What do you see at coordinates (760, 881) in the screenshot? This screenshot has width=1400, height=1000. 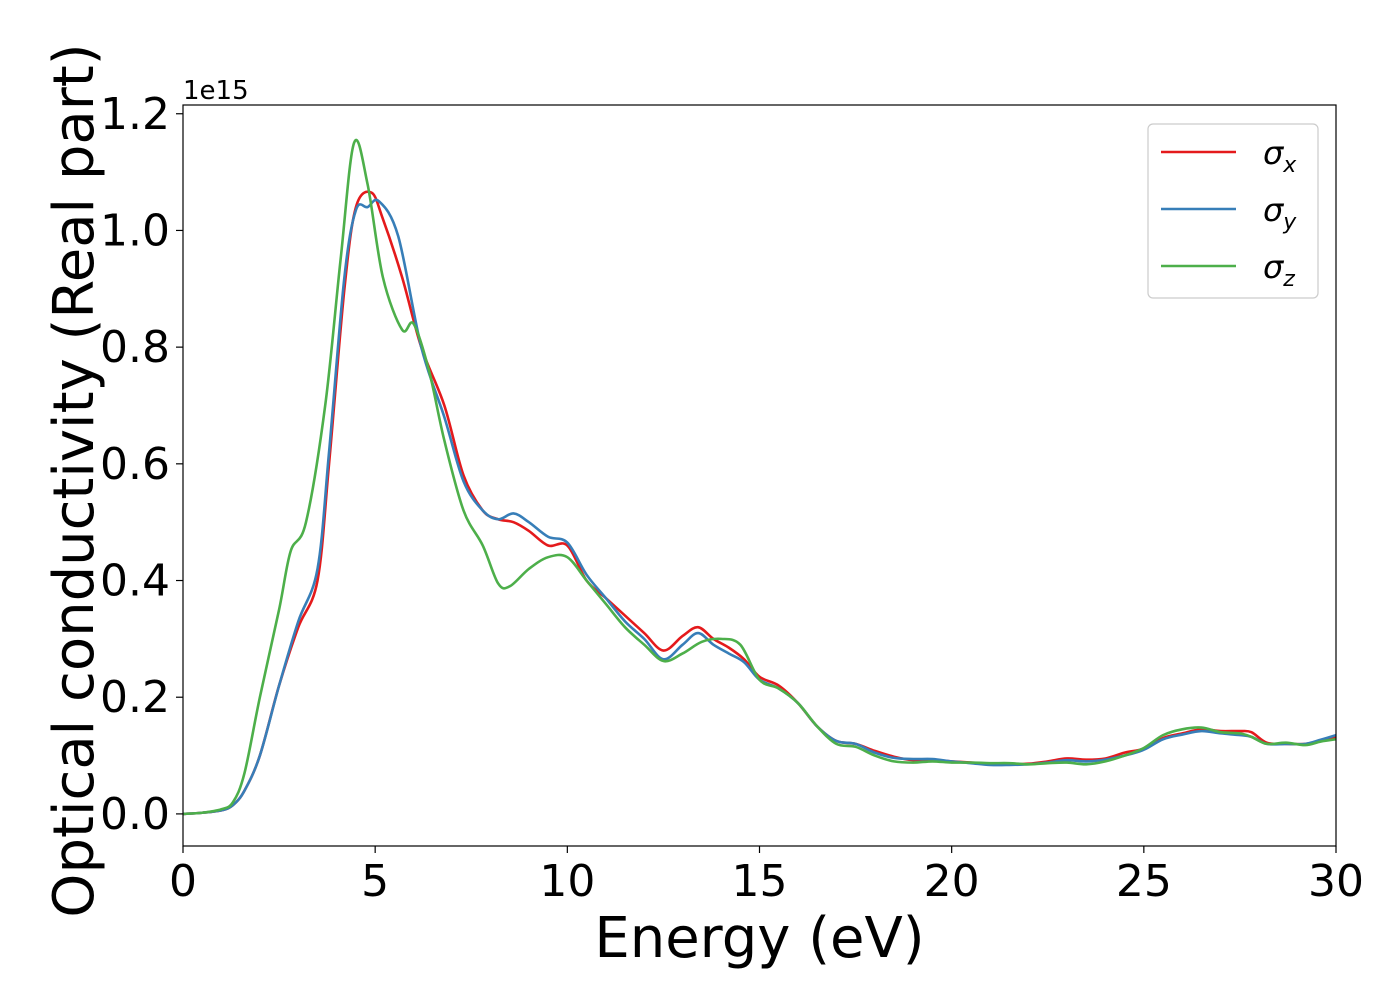 I see `x-tick-label: 15` at bounding box center [760, 881].